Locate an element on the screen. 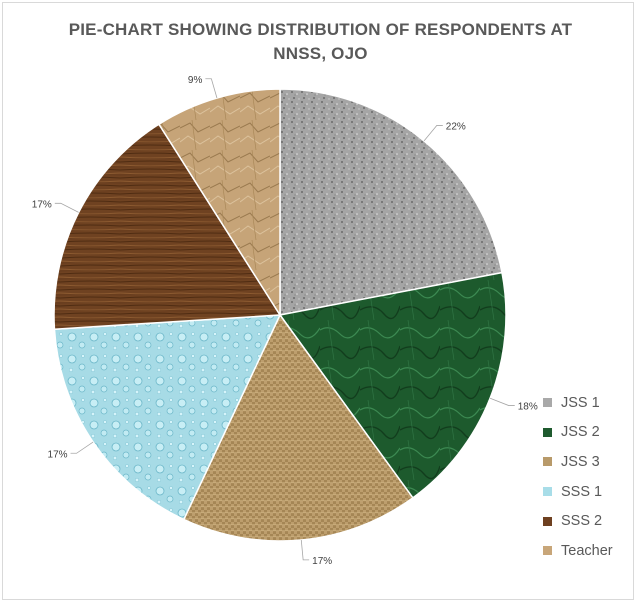  data-label: 22% is located at coordinates (456, 126).